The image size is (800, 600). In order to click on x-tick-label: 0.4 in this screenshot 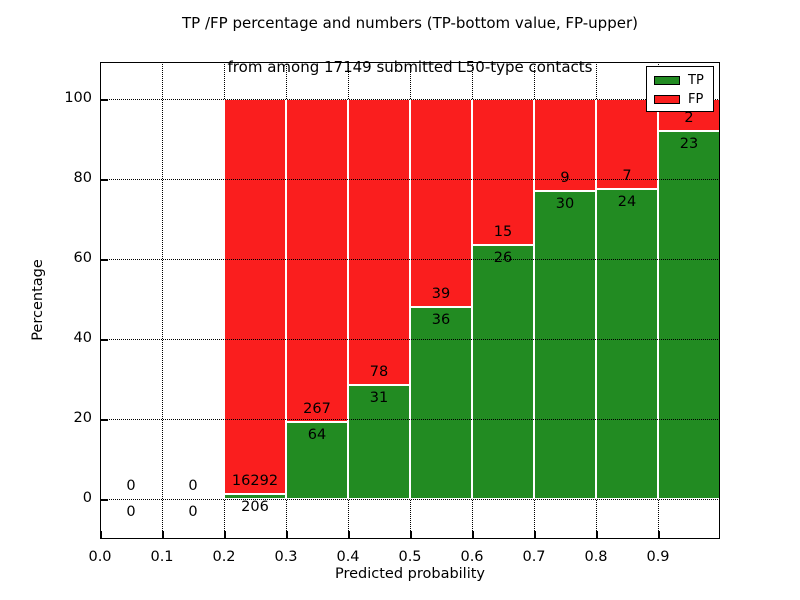, I will do `click(348, 557)`.